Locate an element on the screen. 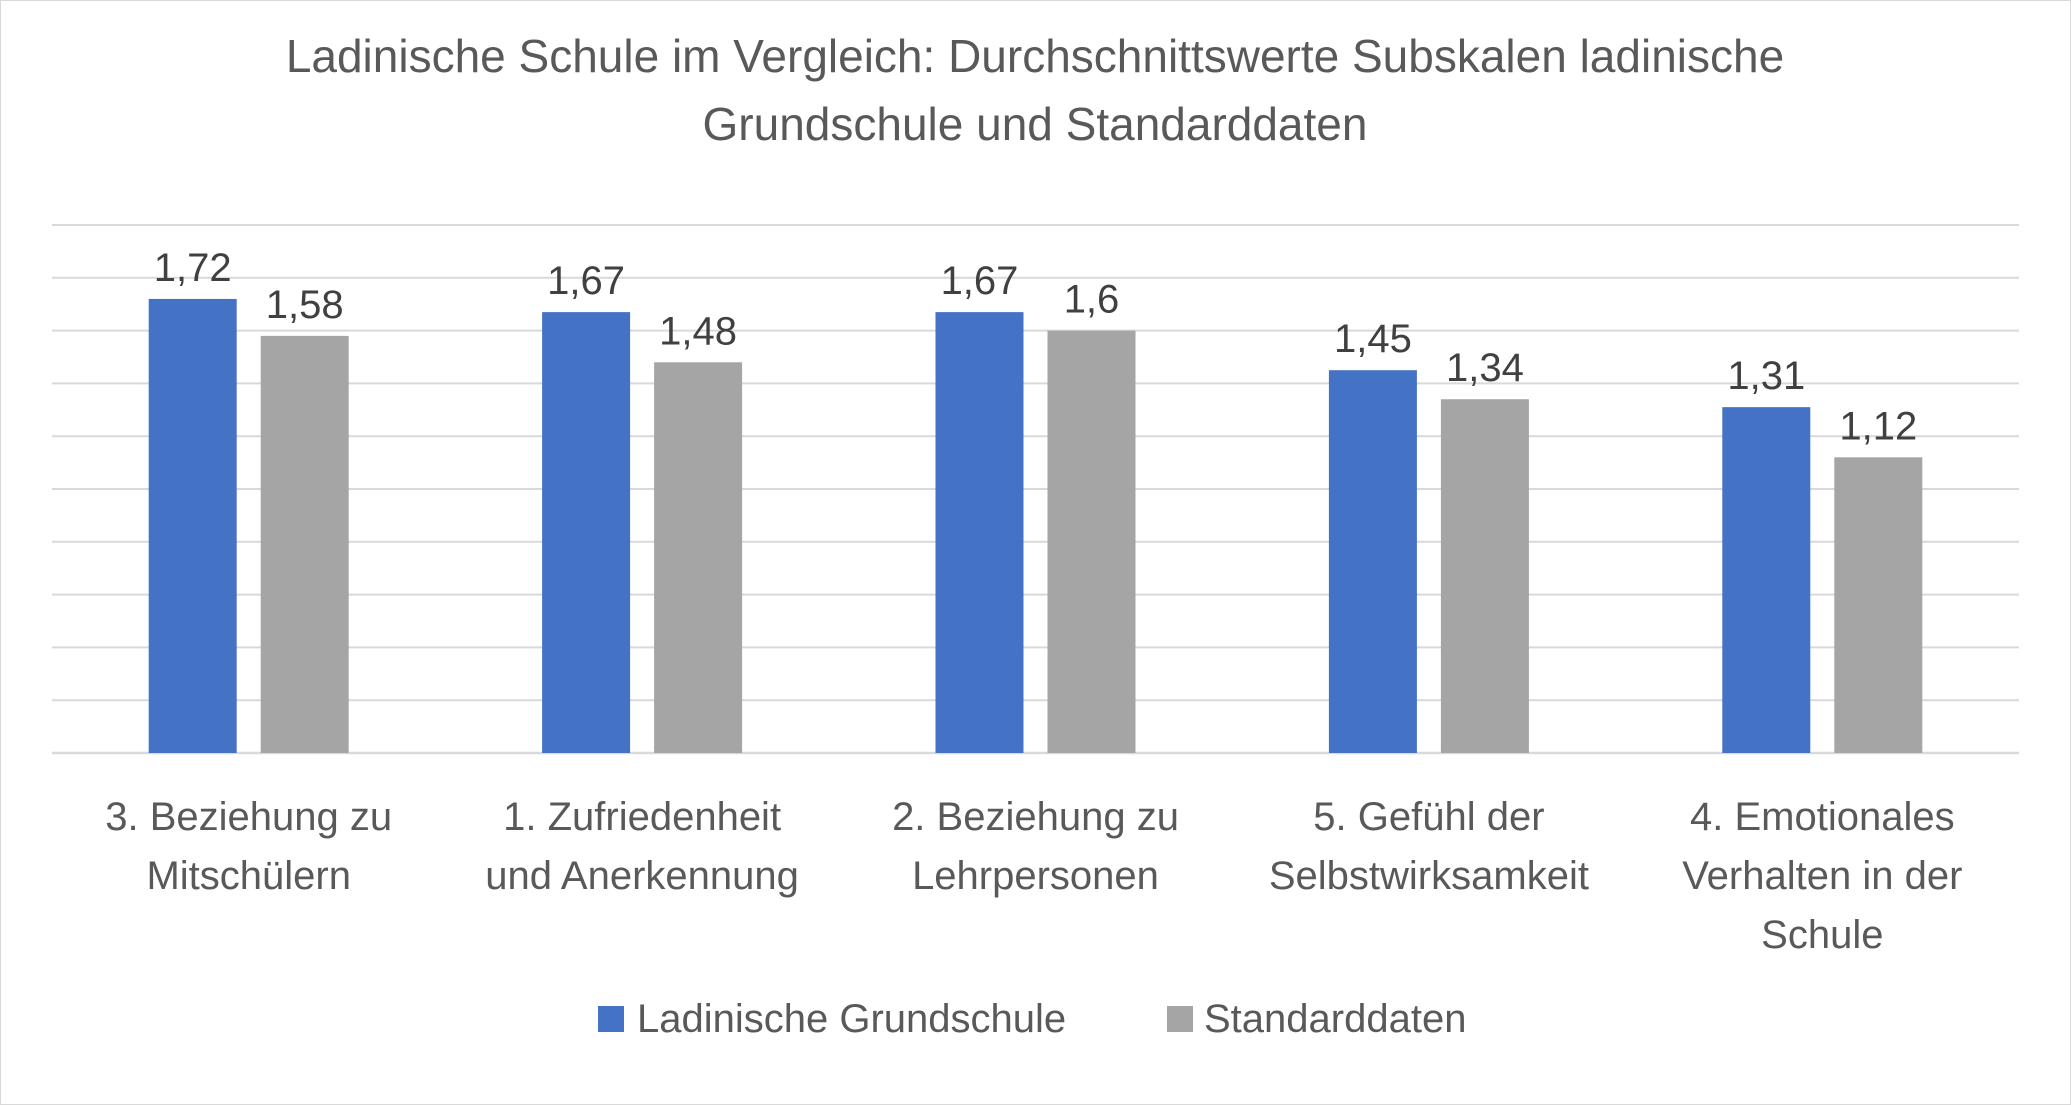 This screenshot has width=2071, height=1105. category-label: 2. Beziehung zu is located at coordinates (1035, 817).